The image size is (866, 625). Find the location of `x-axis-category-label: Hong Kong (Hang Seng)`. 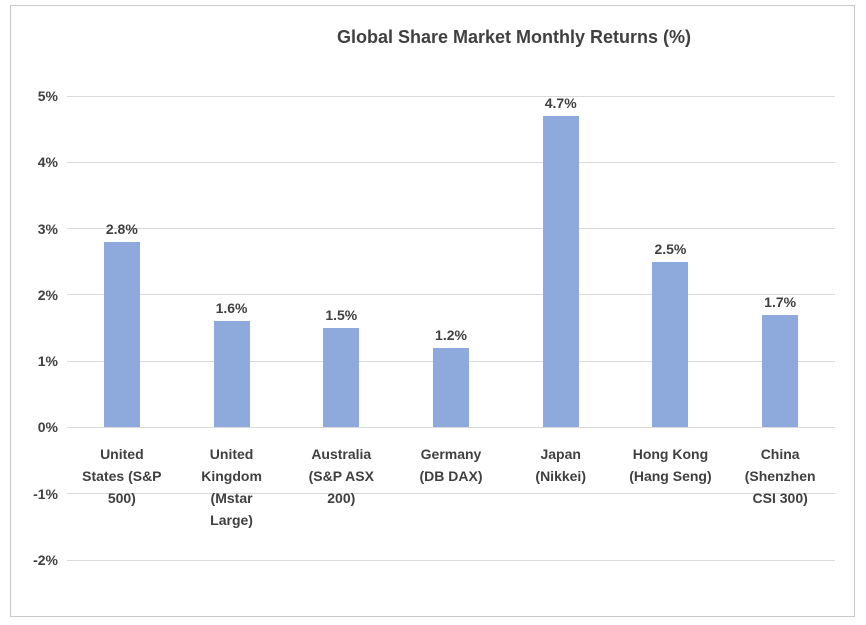

x-axis-category-label: Hong Kong (Hang Seng) is located at coordinates (670, 465).